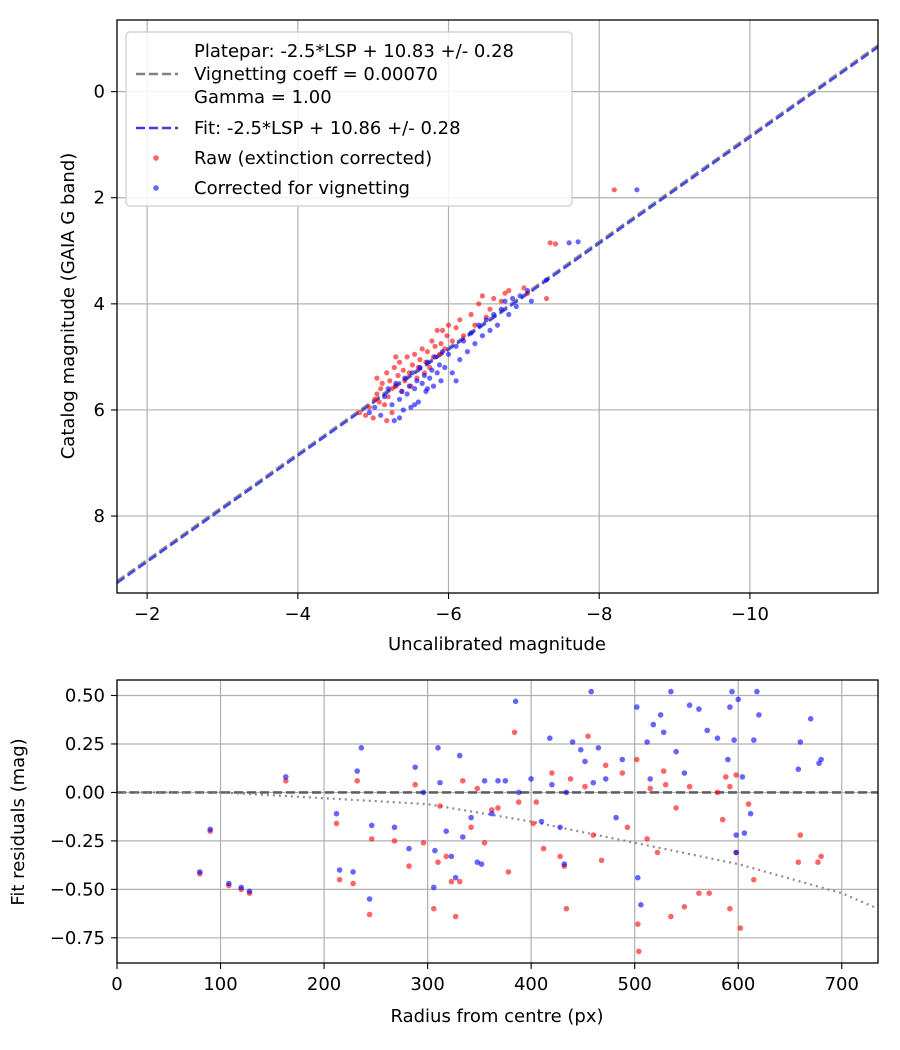 The image size is (900, 1050). What do you see at coordinates (220, 984) in the screenshot?
I see `bottom-x-tick-label: 100` at bounding box center [220, 984].